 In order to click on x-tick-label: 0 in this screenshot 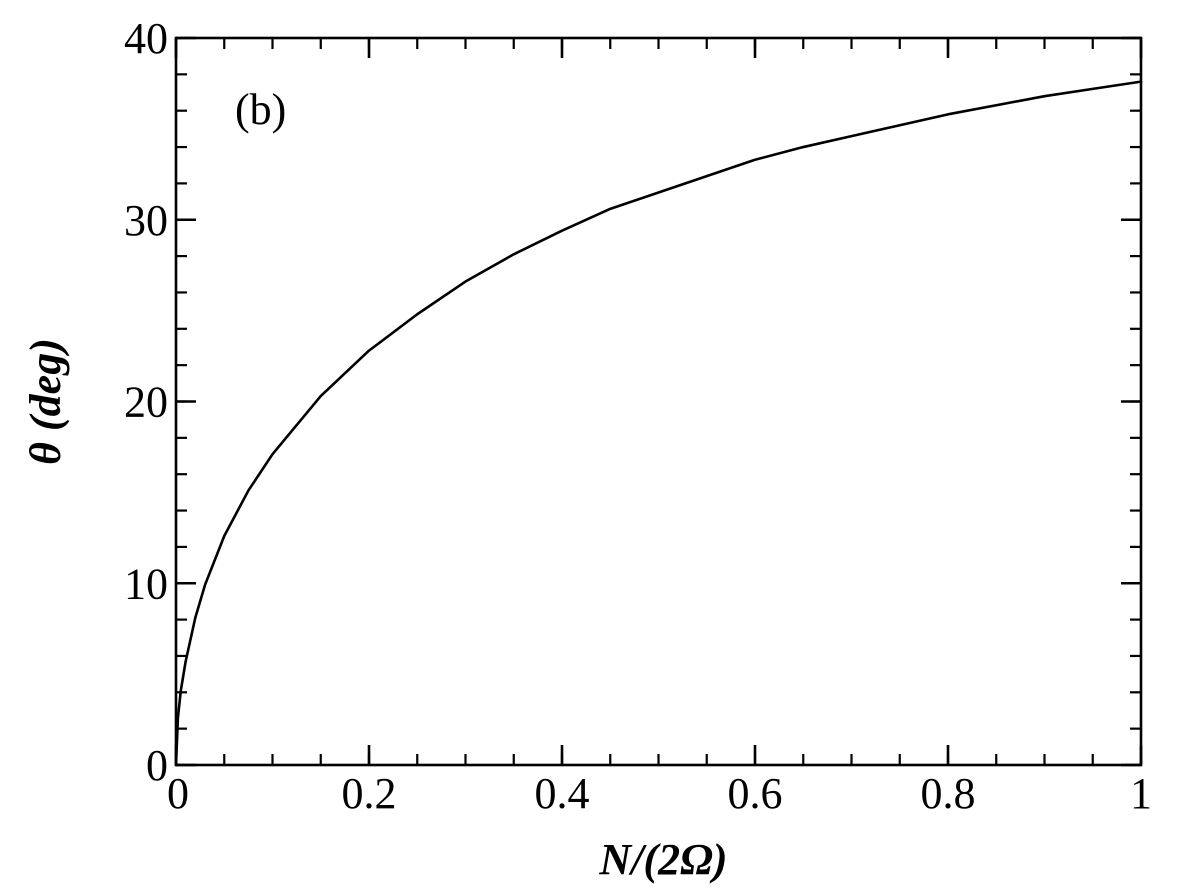, I will do `click(178, 793)`.